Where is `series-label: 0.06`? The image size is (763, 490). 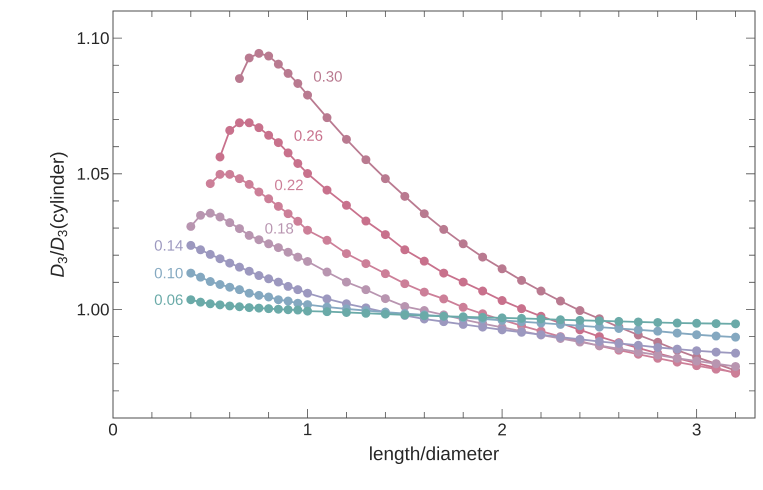 series-label: 0.06 is located at coordinates (168, 299).